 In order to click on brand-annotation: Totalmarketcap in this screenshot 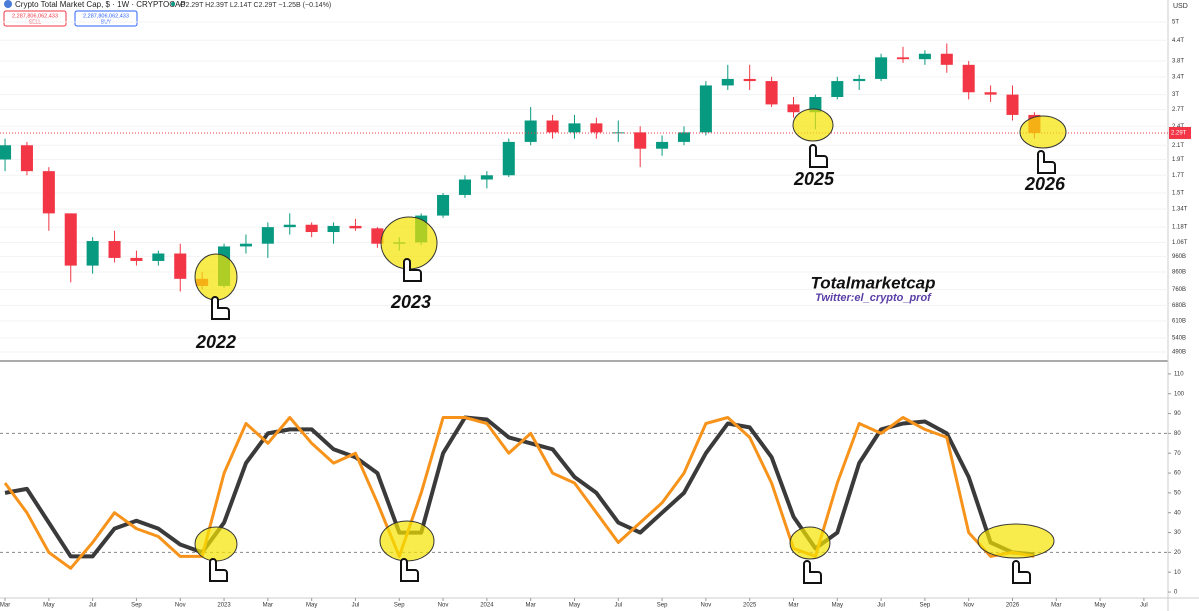, I will do `click(872, 282)`.